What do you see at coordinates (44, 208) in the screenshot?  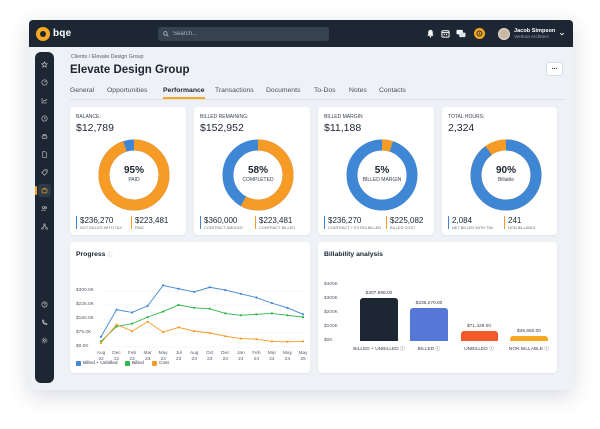 I see `sidebar-item-employees` at bounding box center [44, 208].